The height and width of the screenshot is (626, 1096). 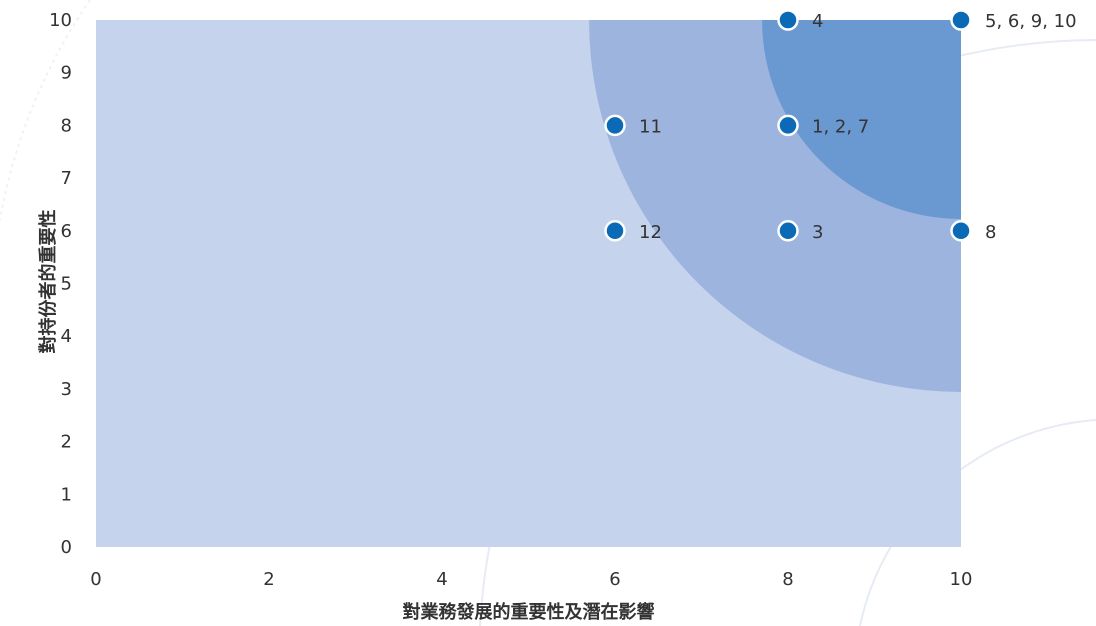 What do you see at coordinates (66, 442) in the screenshot?
I see `y-tick-label: 2` at bounding box center [66, 442].